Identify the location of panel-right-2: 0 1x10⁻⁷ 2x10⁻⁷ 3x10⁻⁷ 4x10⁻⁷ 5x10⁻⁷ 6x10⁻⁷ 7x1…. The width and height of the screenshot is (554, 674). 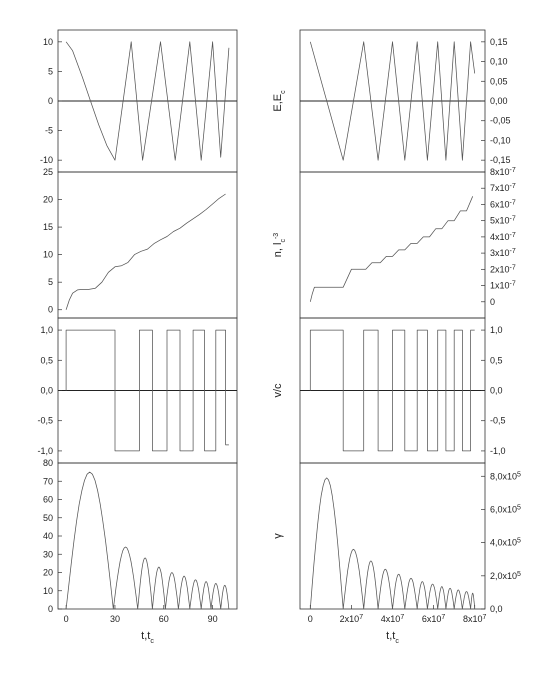
(394, 243).